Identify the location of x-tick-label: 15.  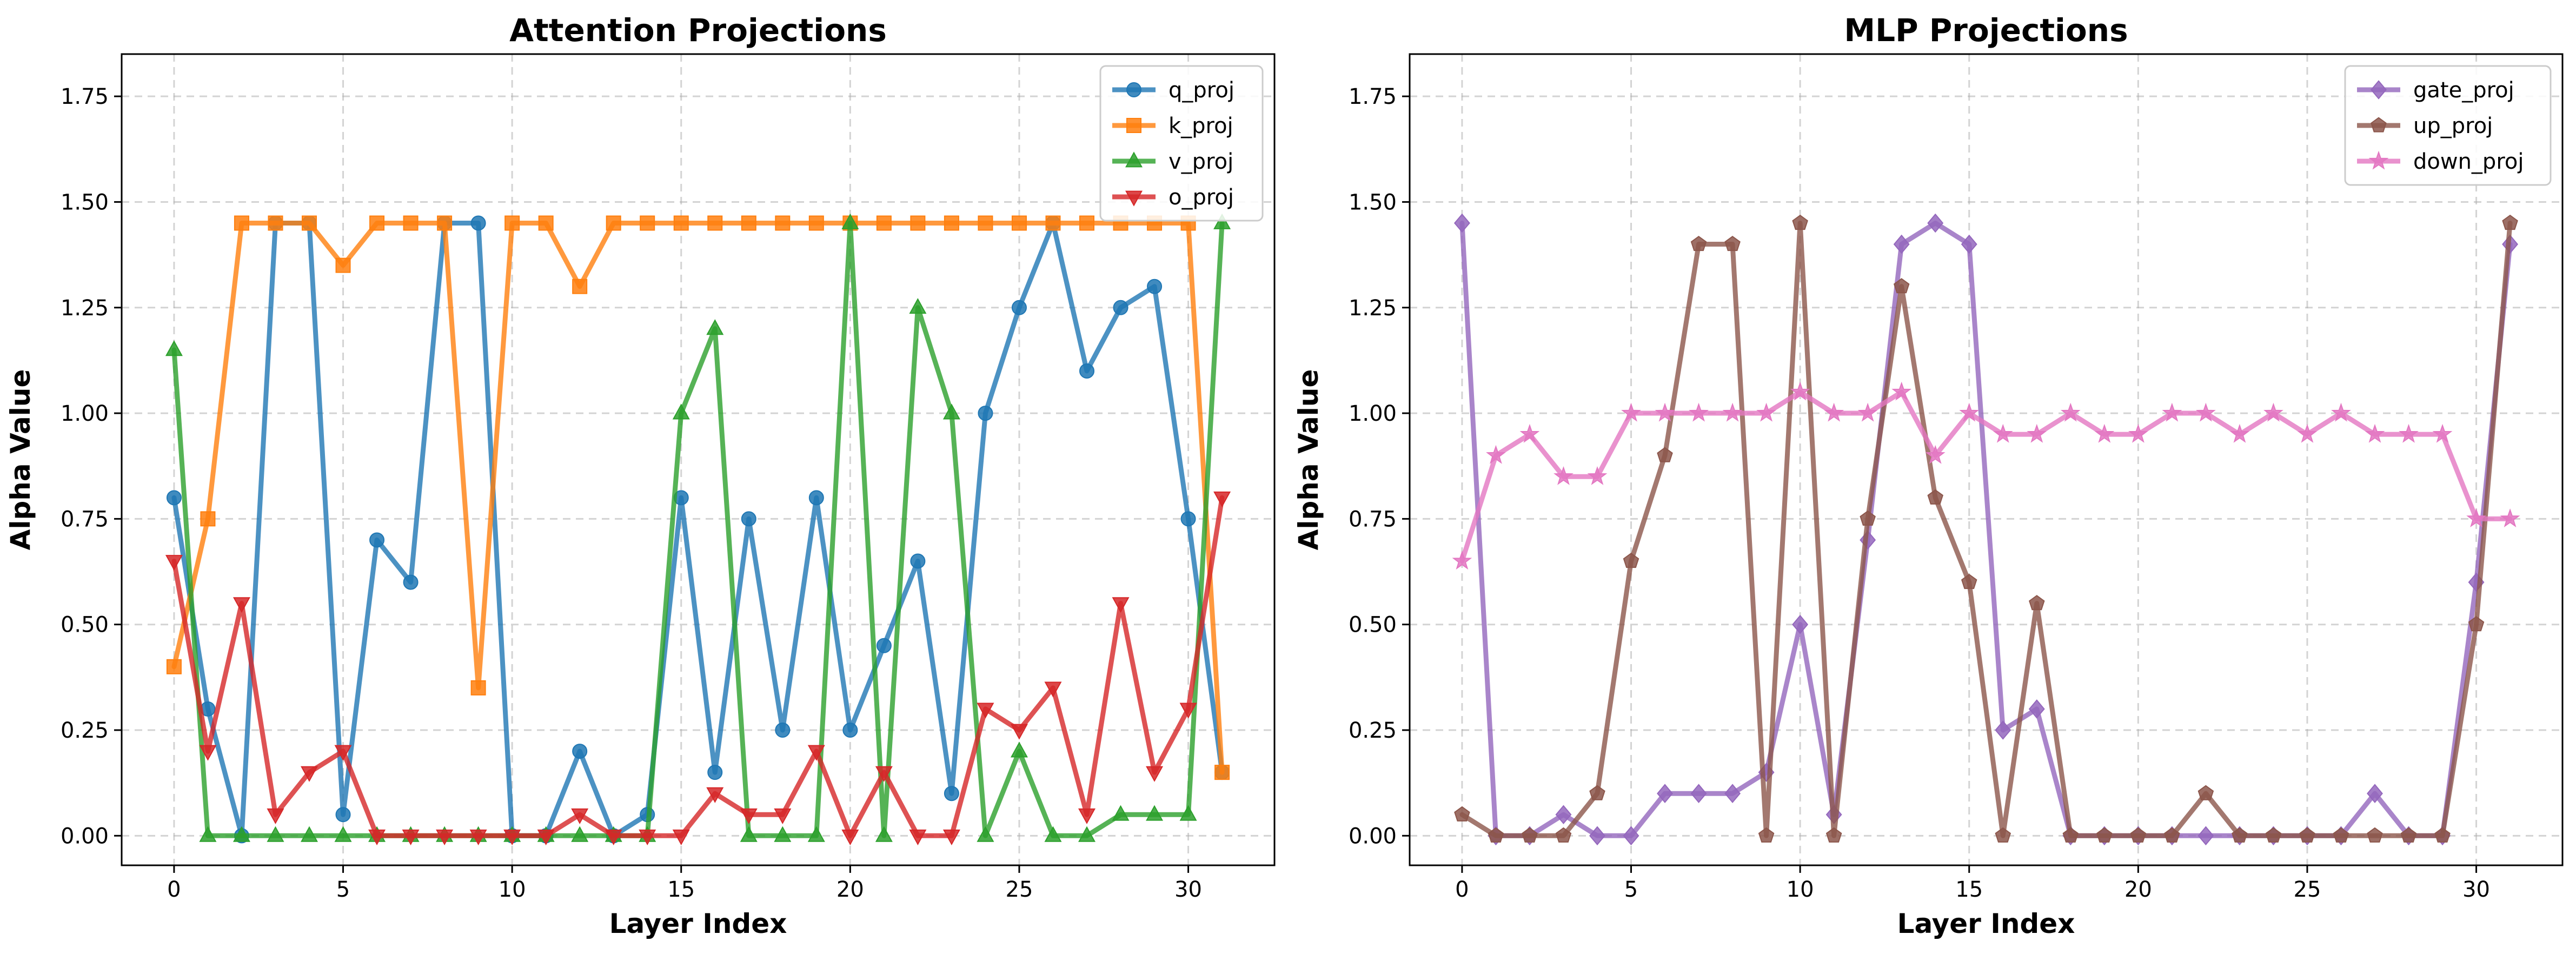
(1969, 890).